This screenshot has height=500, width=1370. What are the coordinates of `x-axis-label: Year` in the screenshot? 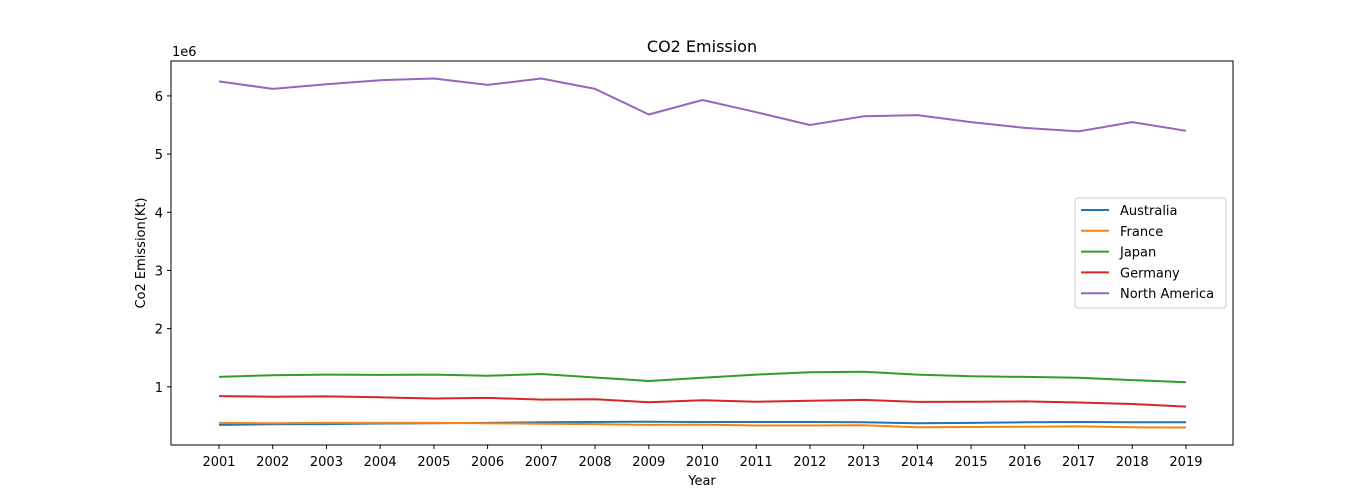 It's located at (701, 481).